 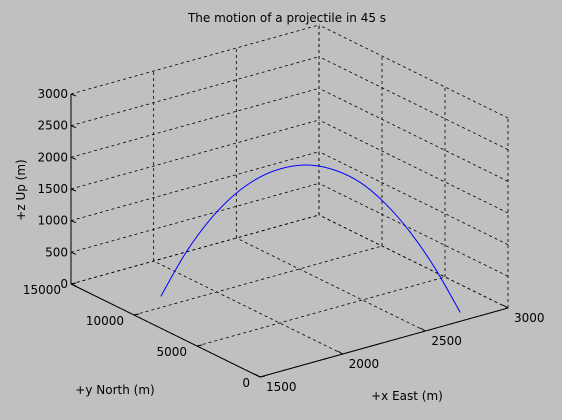 I want to click on chart-title: The motion of a projectile in 45 s, so click(x=286, y=18).